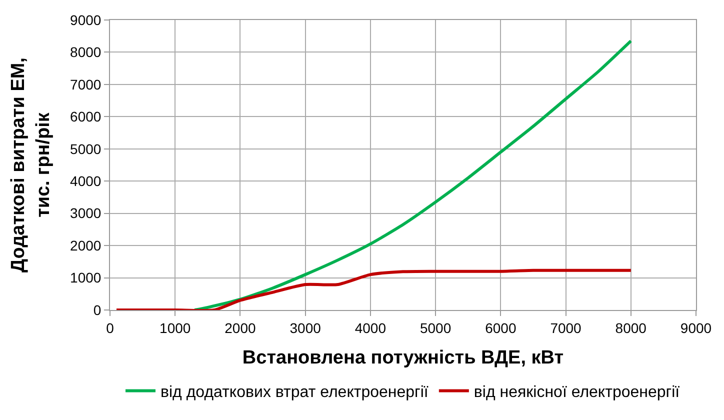 Image resolution: width=724 pixels, height=420 pixels. What do you see at coordinates (306, 328) in the screenshot?
I see `x-tick-label: 3000` at bounding box center [306, 328].